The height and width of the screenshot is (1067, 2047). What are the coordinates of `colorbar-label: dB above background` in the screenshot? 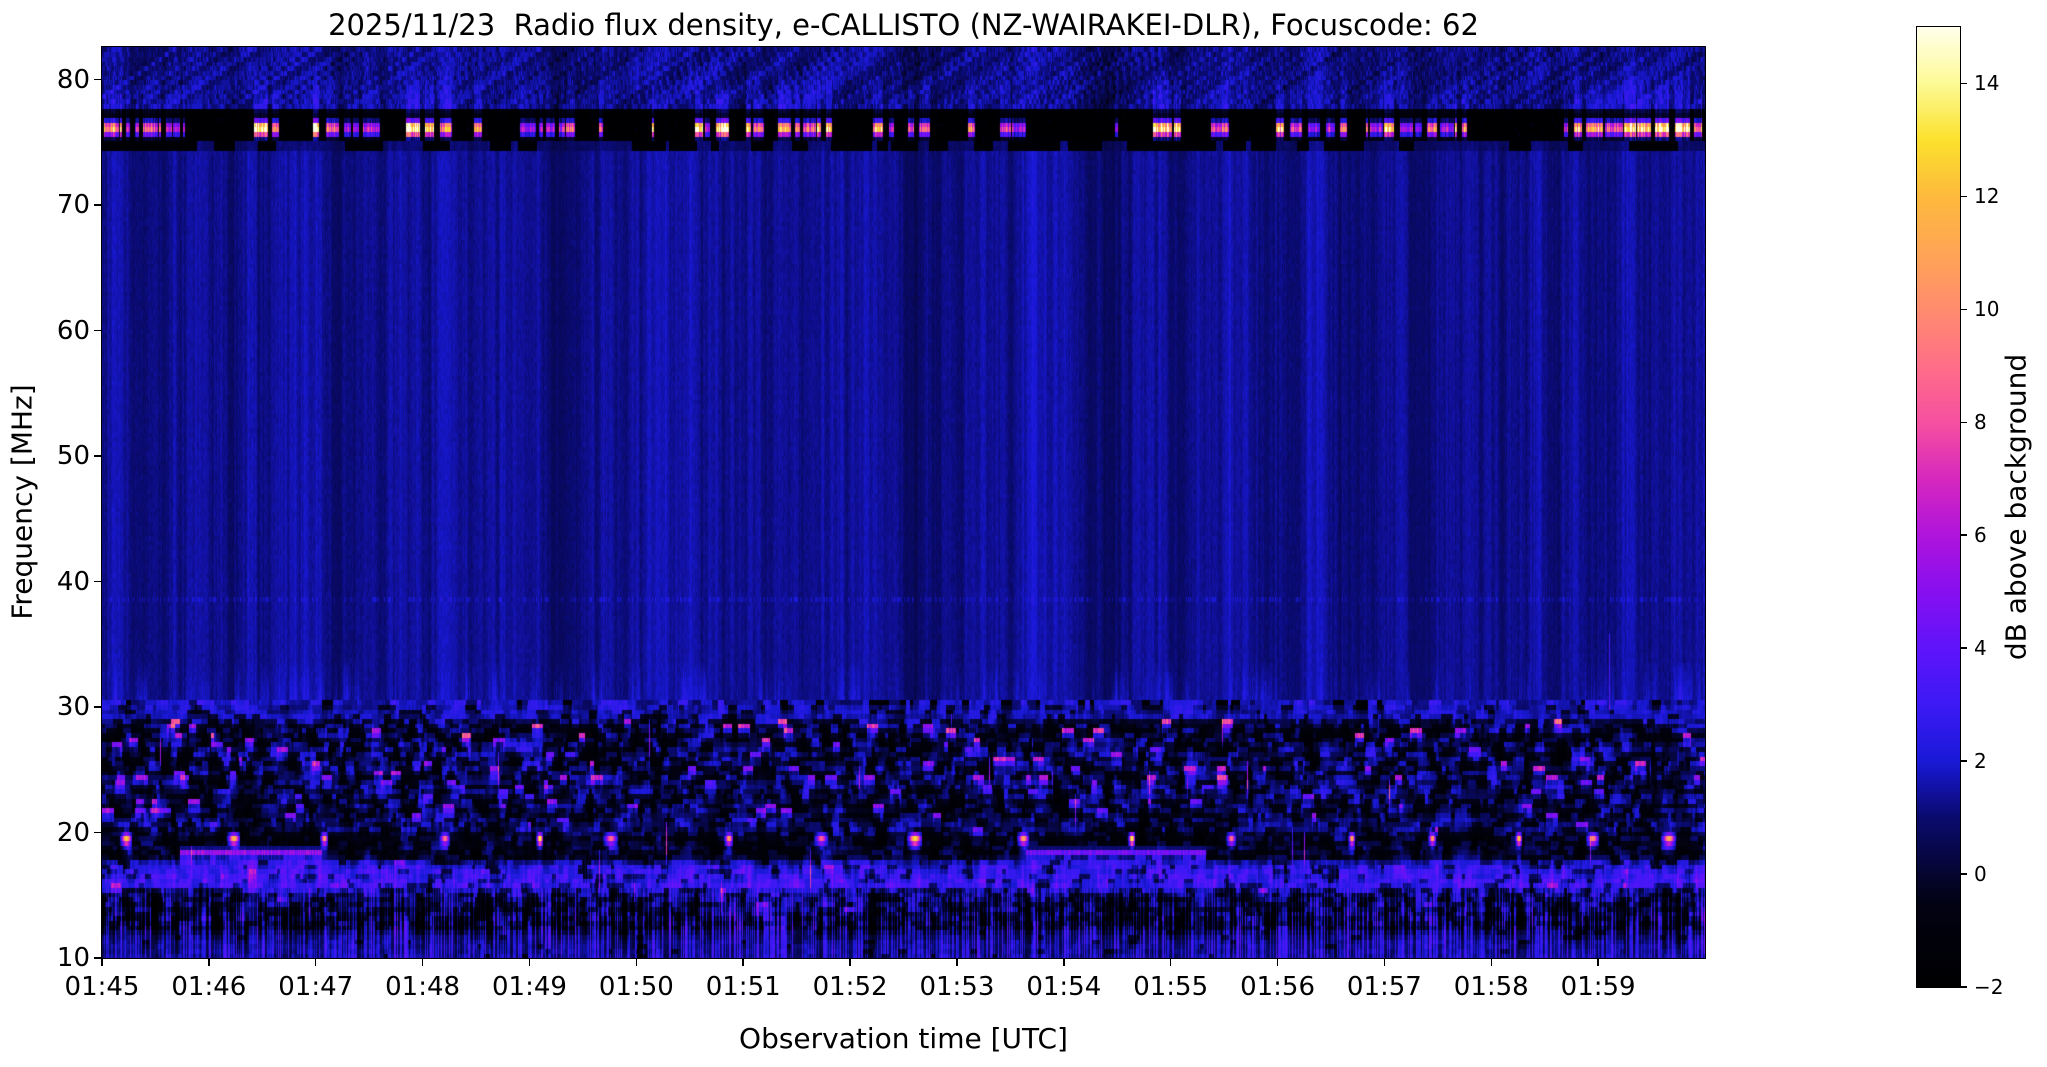 It's located at (2016, 507).